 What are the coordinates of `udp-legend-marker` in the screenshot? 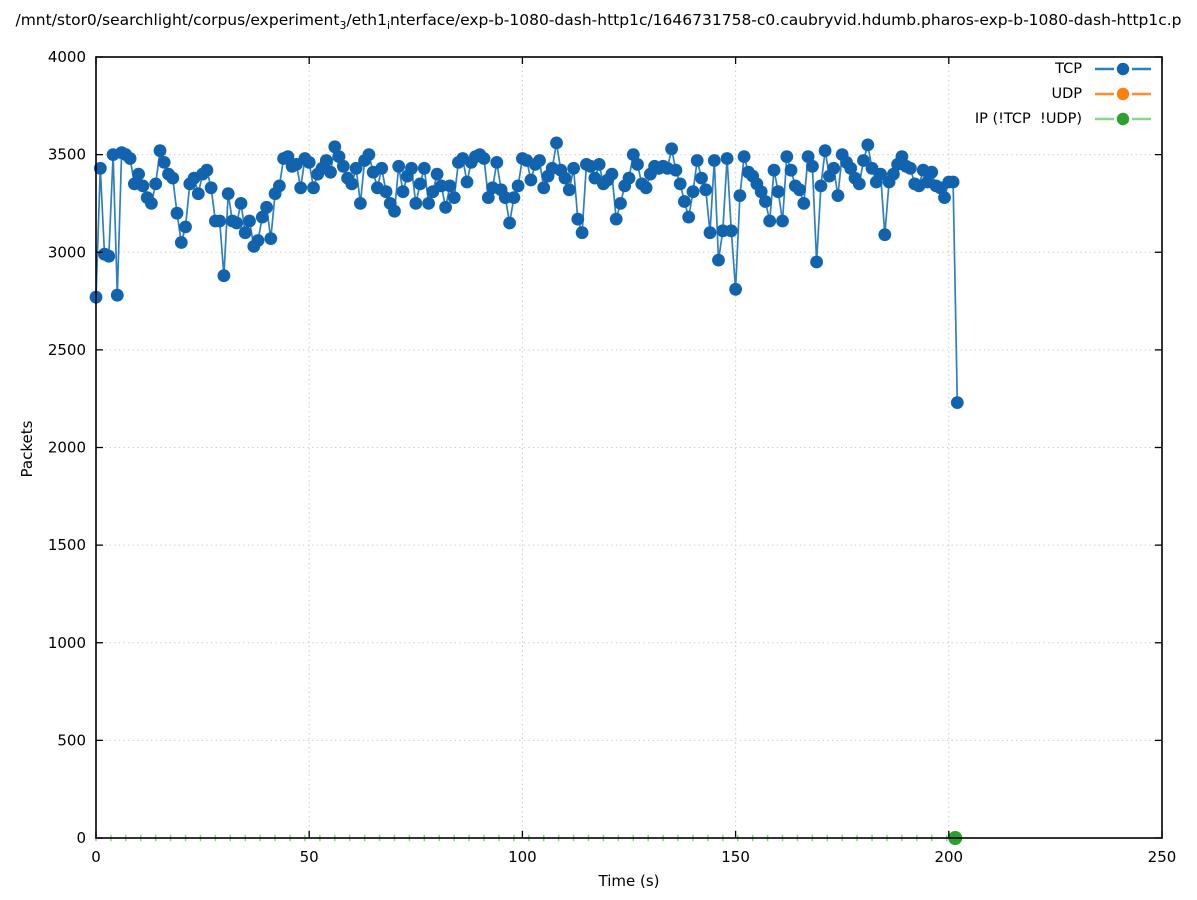 It's located at (1123, 94).